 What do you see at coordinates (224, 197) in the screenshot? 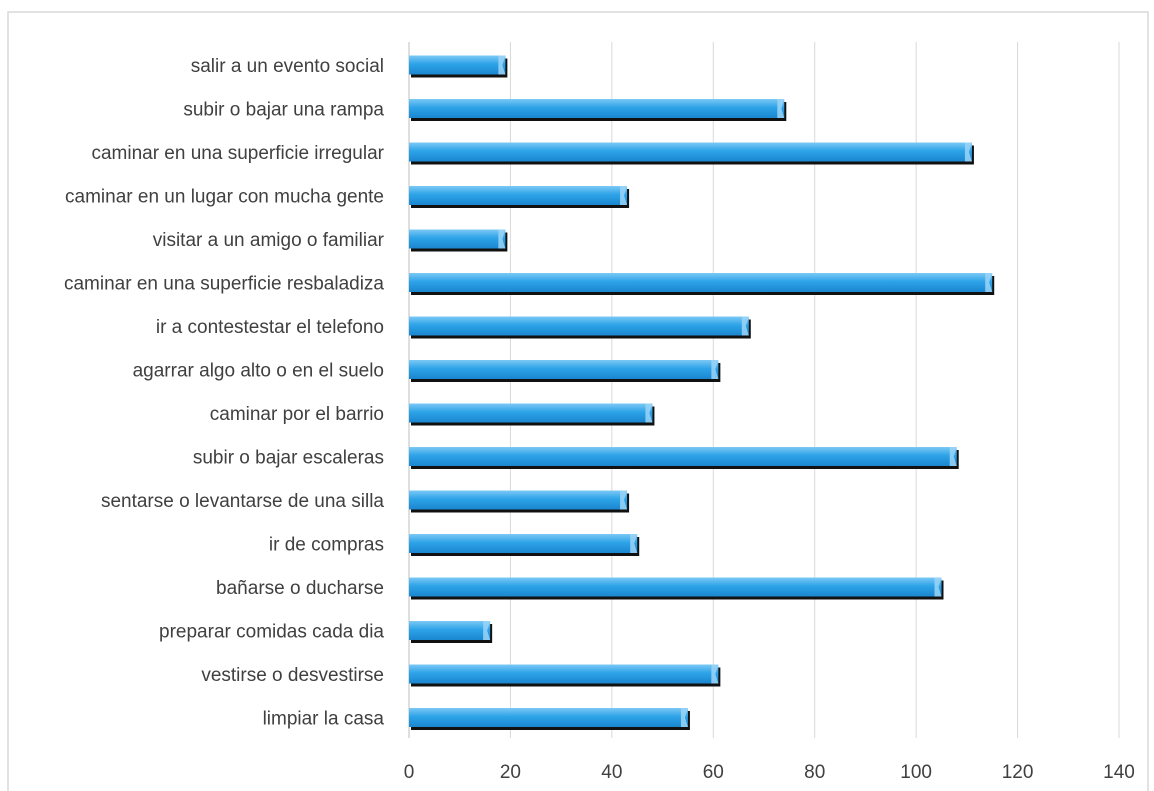
I see `category-label: caminar en un lugar con mucha gente` at bounding box center [224, 197].